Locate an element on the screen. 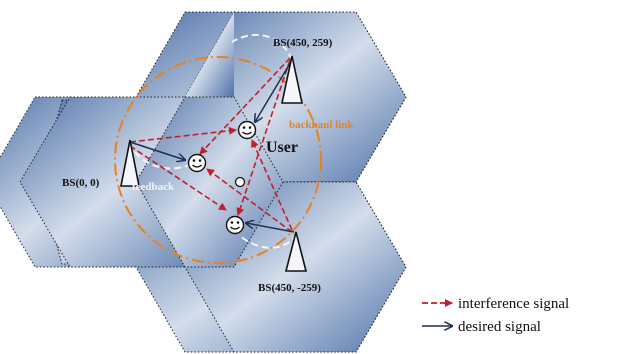 Image resolution: width=641 pixels, height=354 pixels. legend-desired-label: desired signal is located at coordinates (499, 327).